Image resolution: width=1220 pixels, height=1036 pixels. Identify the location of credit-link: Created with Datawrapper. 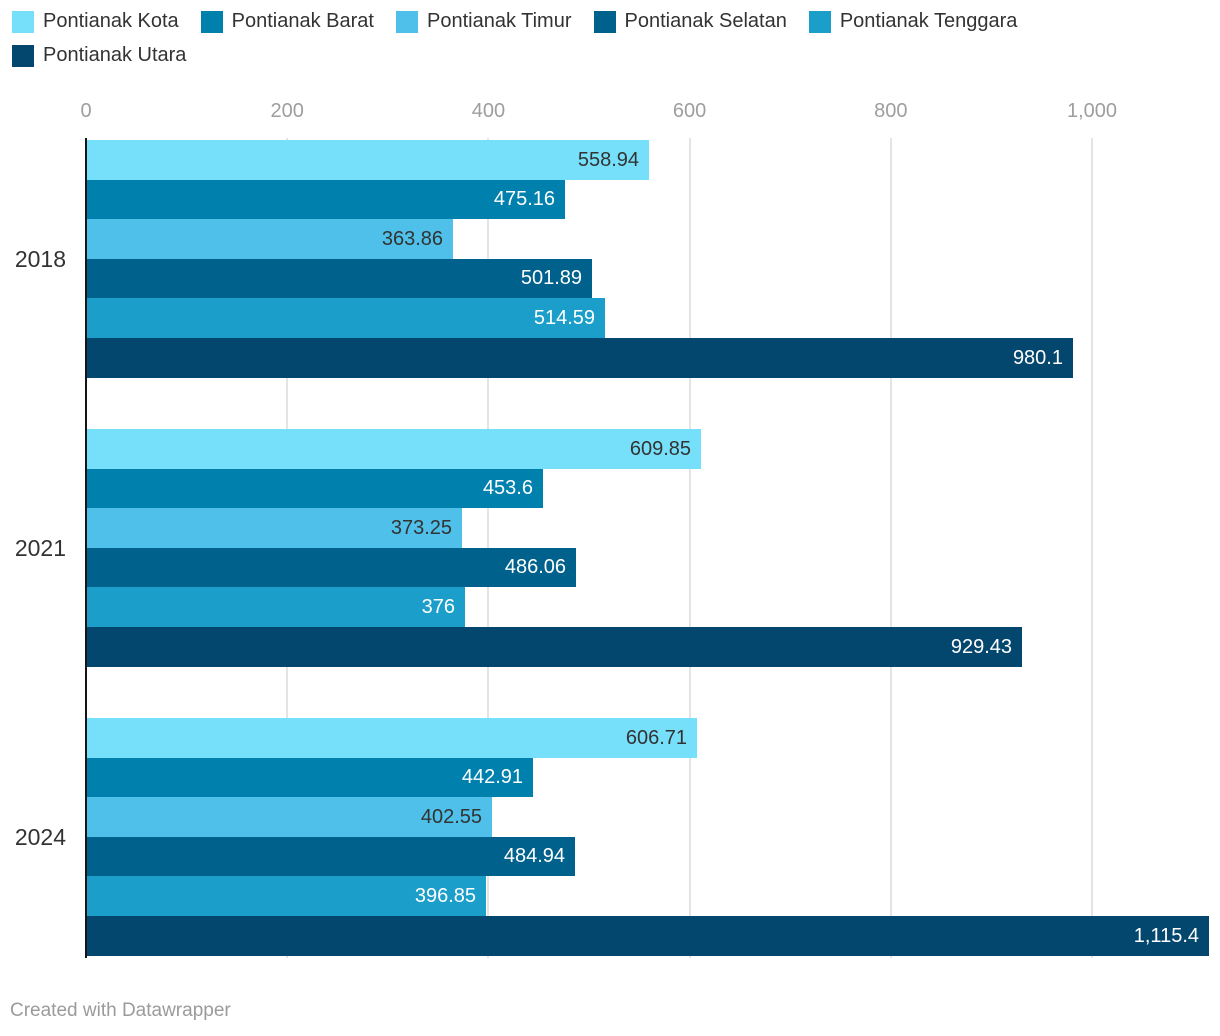
(120, 1010).